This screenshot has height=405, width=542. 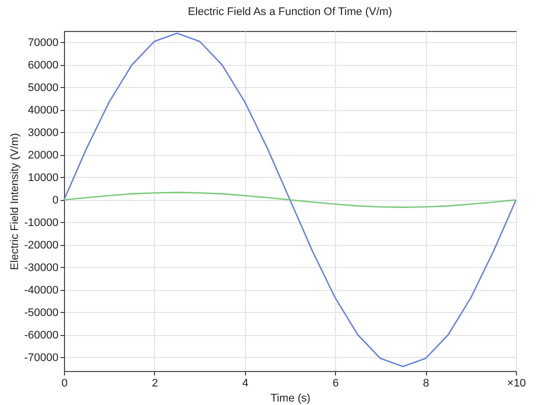 What do you see at coordinates (335, 384) in the screenshot?
I see `x-tick-label: 6` at bounding box center [335, 384].